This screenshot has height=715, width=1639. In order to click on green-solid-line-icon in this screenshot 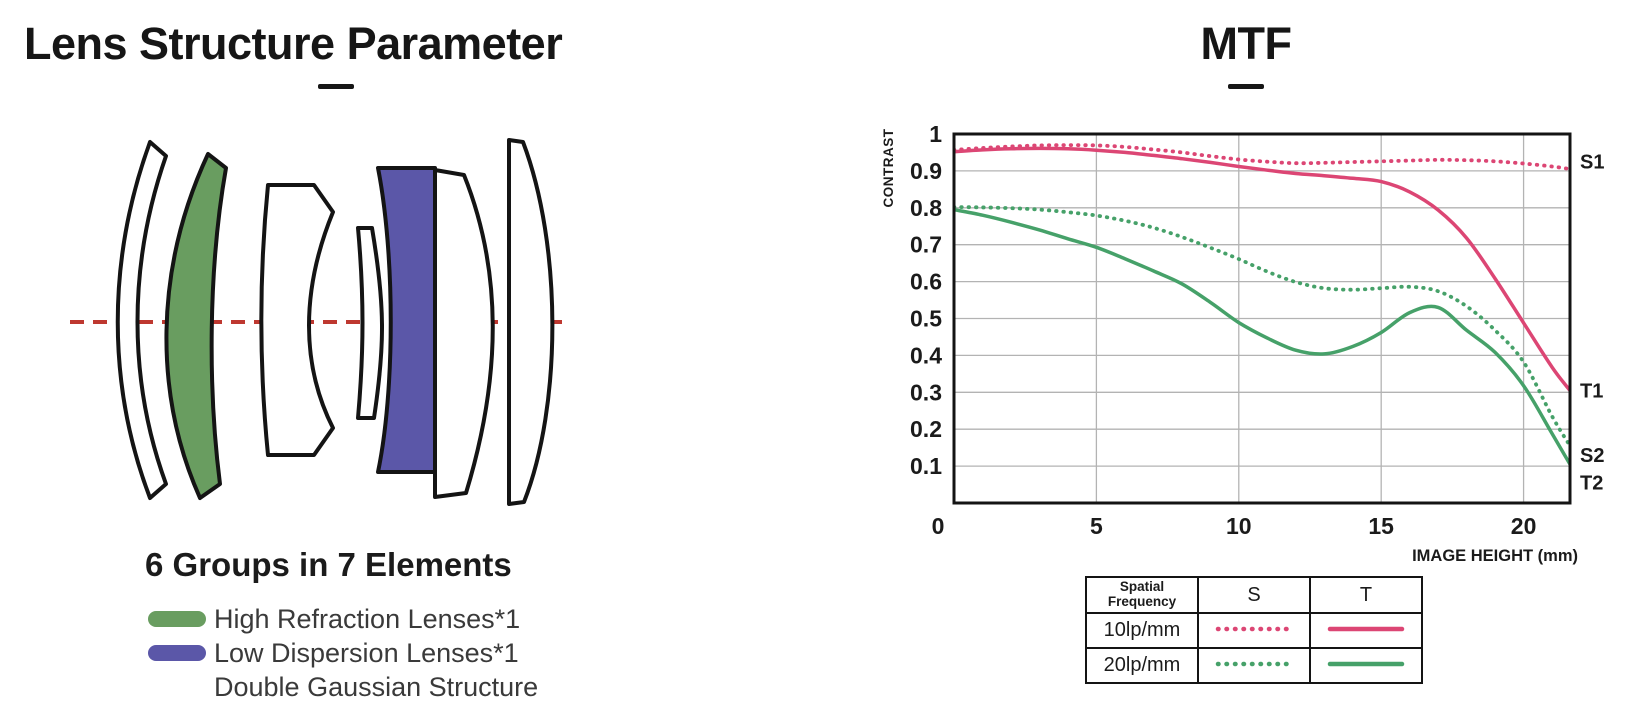, I will do `click(1366, 663)`.